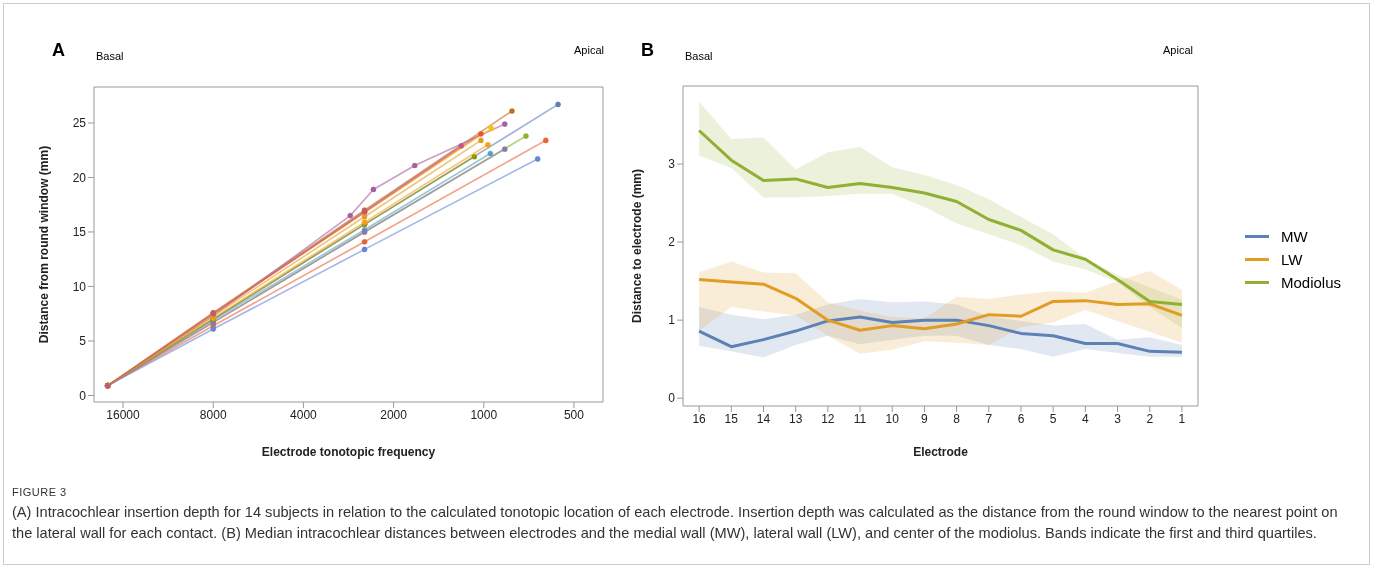 The image size is (1373, 579). I want to click on x-tick-label: 10, so click(892, 418).